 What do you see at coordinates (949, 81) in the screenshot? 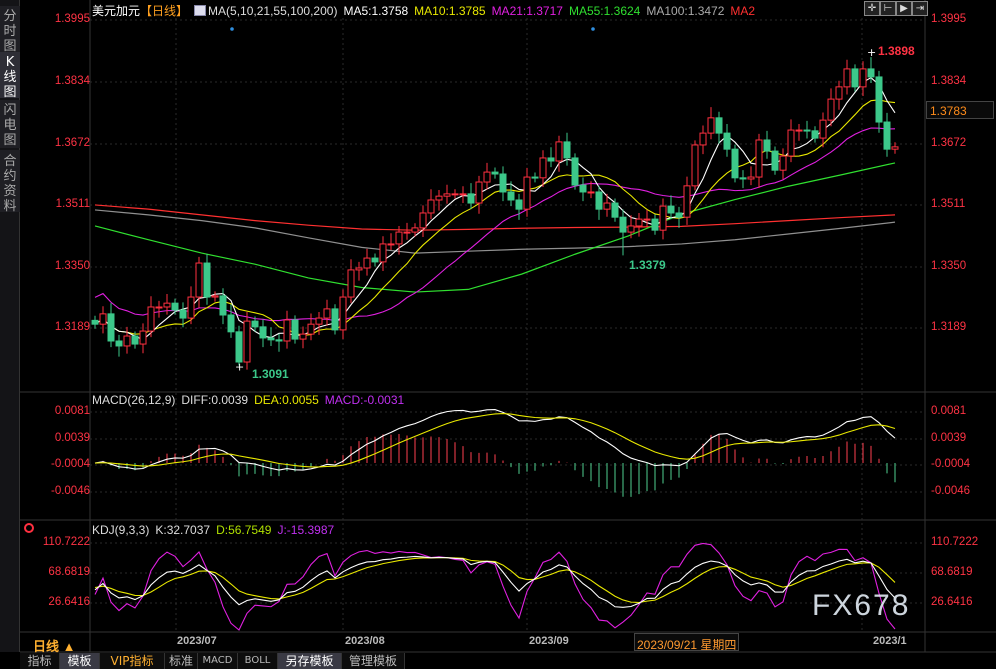
I see `price-tick-right: 1.3834` at bounding box center [949, 81].